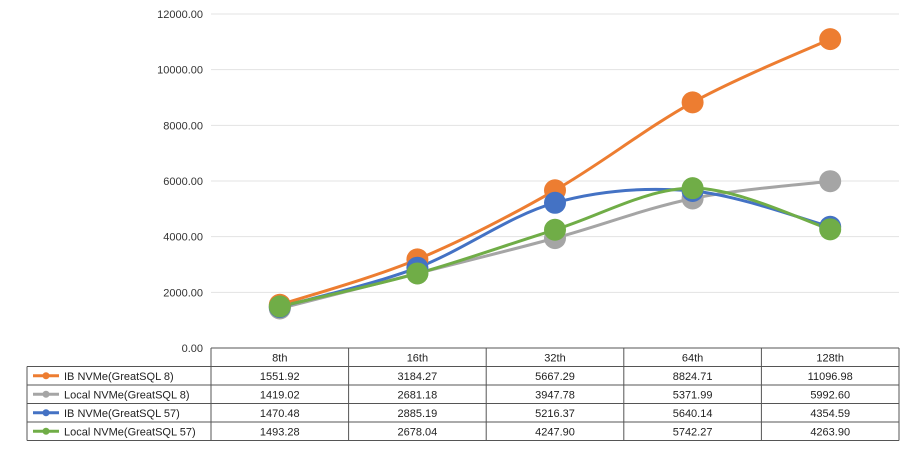 Image resolution: width=915 pixels, height=455 pixels. I want to click on data-label: 3184.27, so click(418, 377).